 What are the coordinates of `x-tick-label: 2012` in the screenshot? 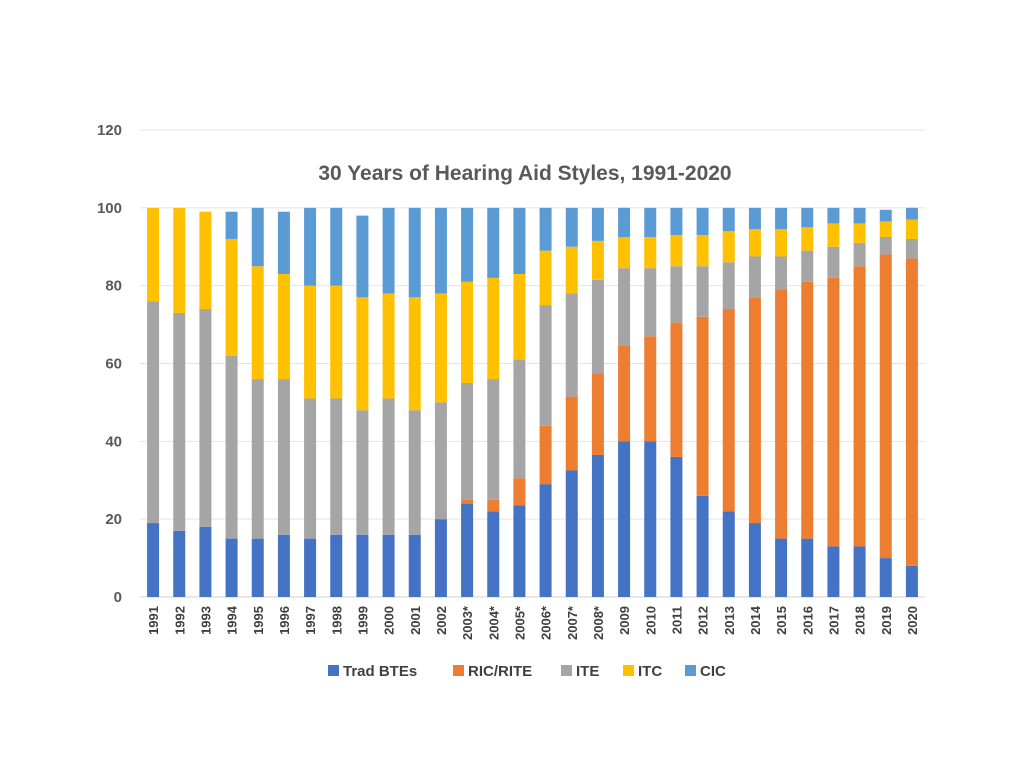 It's located at (703, 620).